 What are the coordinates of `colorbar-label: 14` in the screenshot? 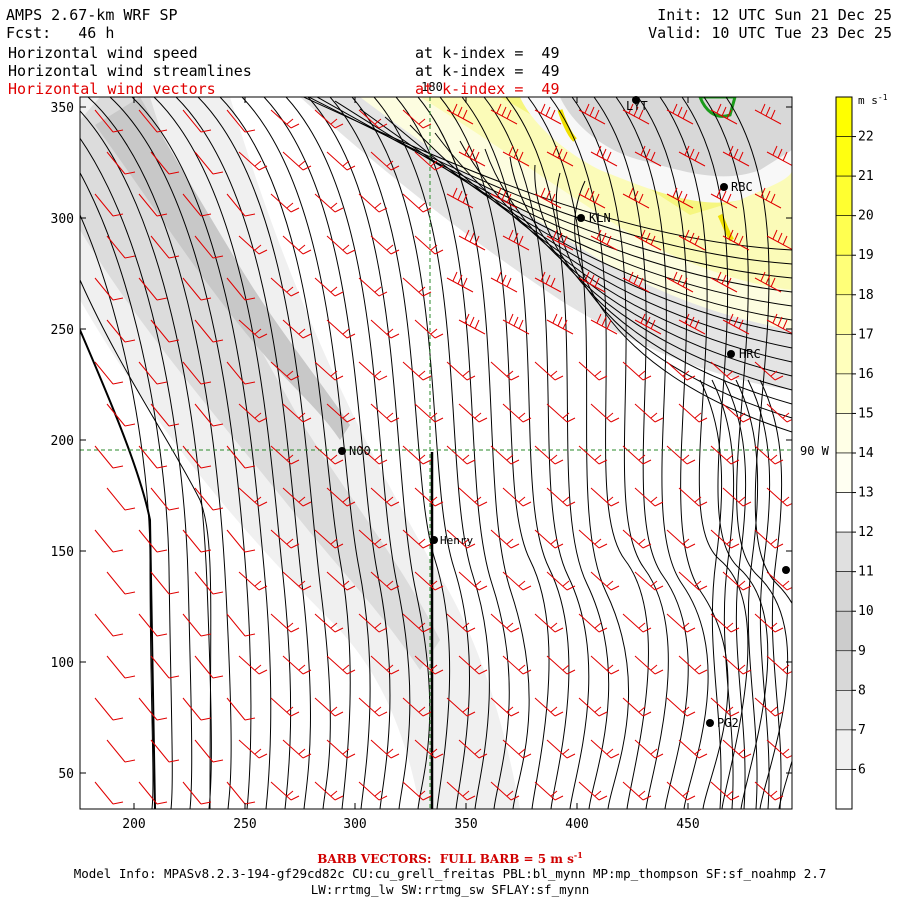 It's located at (866, 453).